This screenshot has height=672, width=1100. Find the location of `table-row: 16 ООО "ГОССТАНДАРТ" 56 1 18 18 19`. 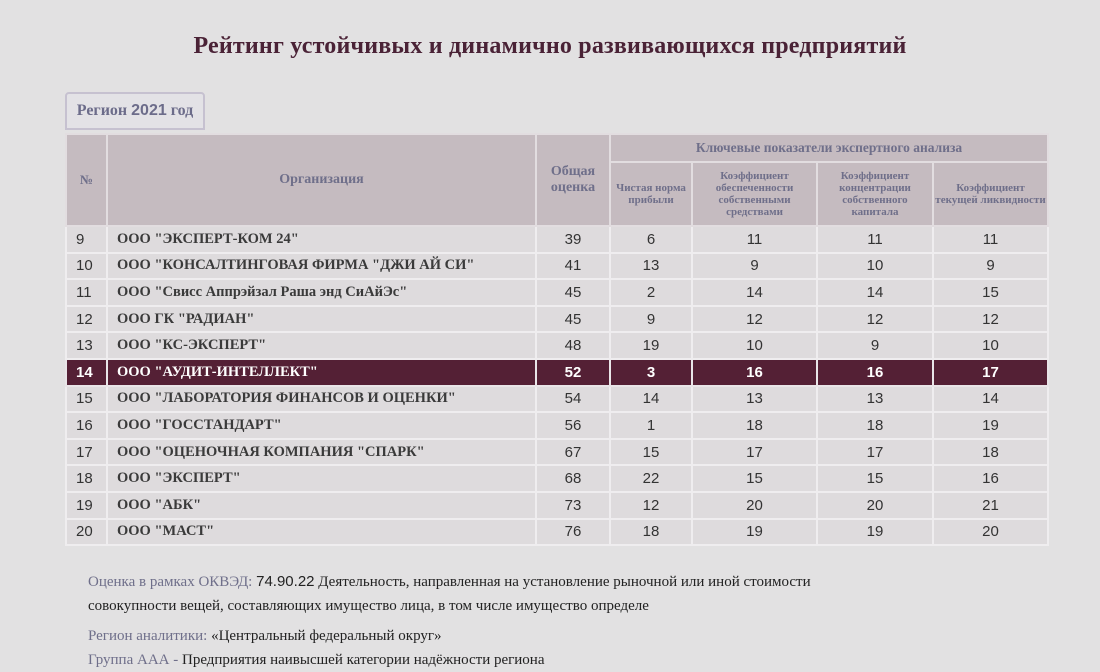

table-row: 16 ООО "ГОССТАНДАРТ" 56 1 18 18 19 is located at coordinates (557, 425).